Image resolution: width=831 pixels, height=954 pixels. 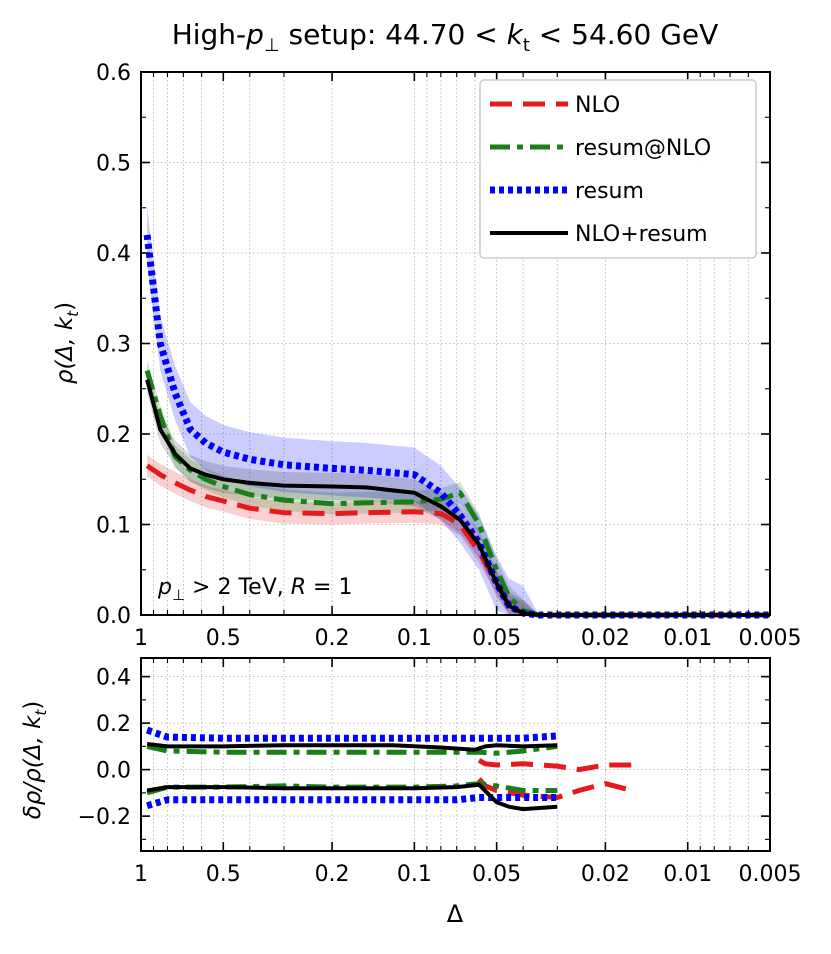 I want to click on y-tick-label: 0.6, so click(x=113, y=73).